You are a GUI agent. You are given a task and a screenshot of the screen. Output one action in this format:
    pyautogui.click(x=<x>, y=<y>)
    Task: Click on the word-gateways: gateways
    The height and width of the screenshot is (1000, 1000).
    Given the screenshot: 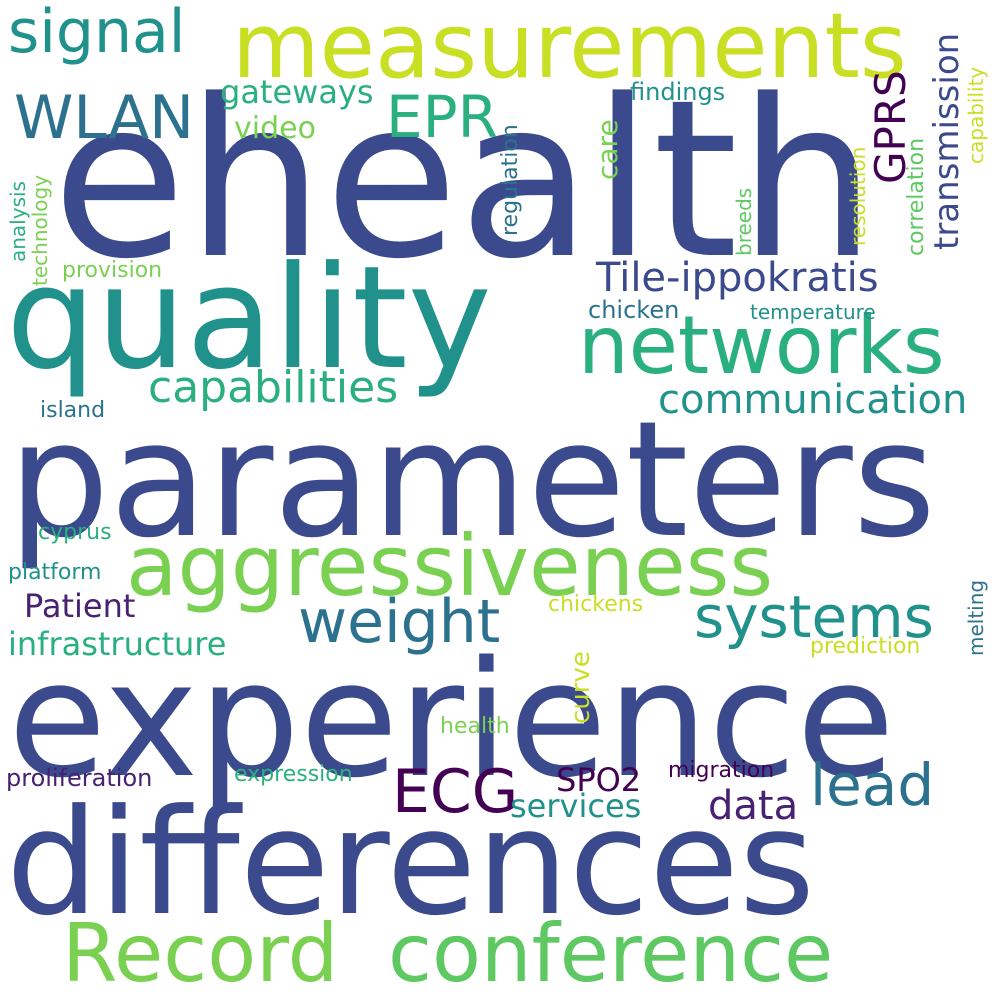 What is the action you would take?
    pyautogui.click(x=297, y=92)
    